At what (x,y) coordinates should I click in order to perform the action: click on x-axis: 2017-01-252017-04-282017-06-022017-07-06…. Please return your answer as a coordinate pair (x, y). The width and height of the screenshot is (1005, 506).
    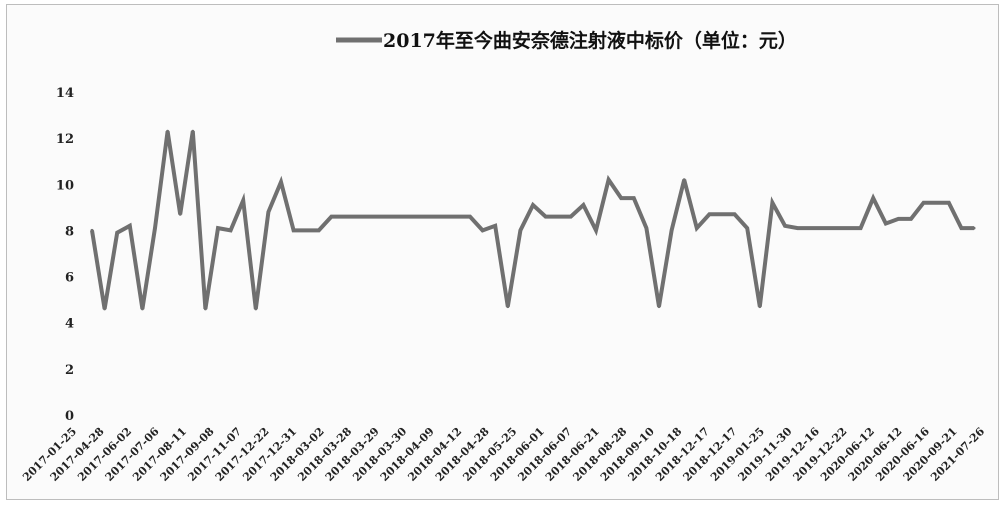
    Looking at the image, I should click on (503, 454).